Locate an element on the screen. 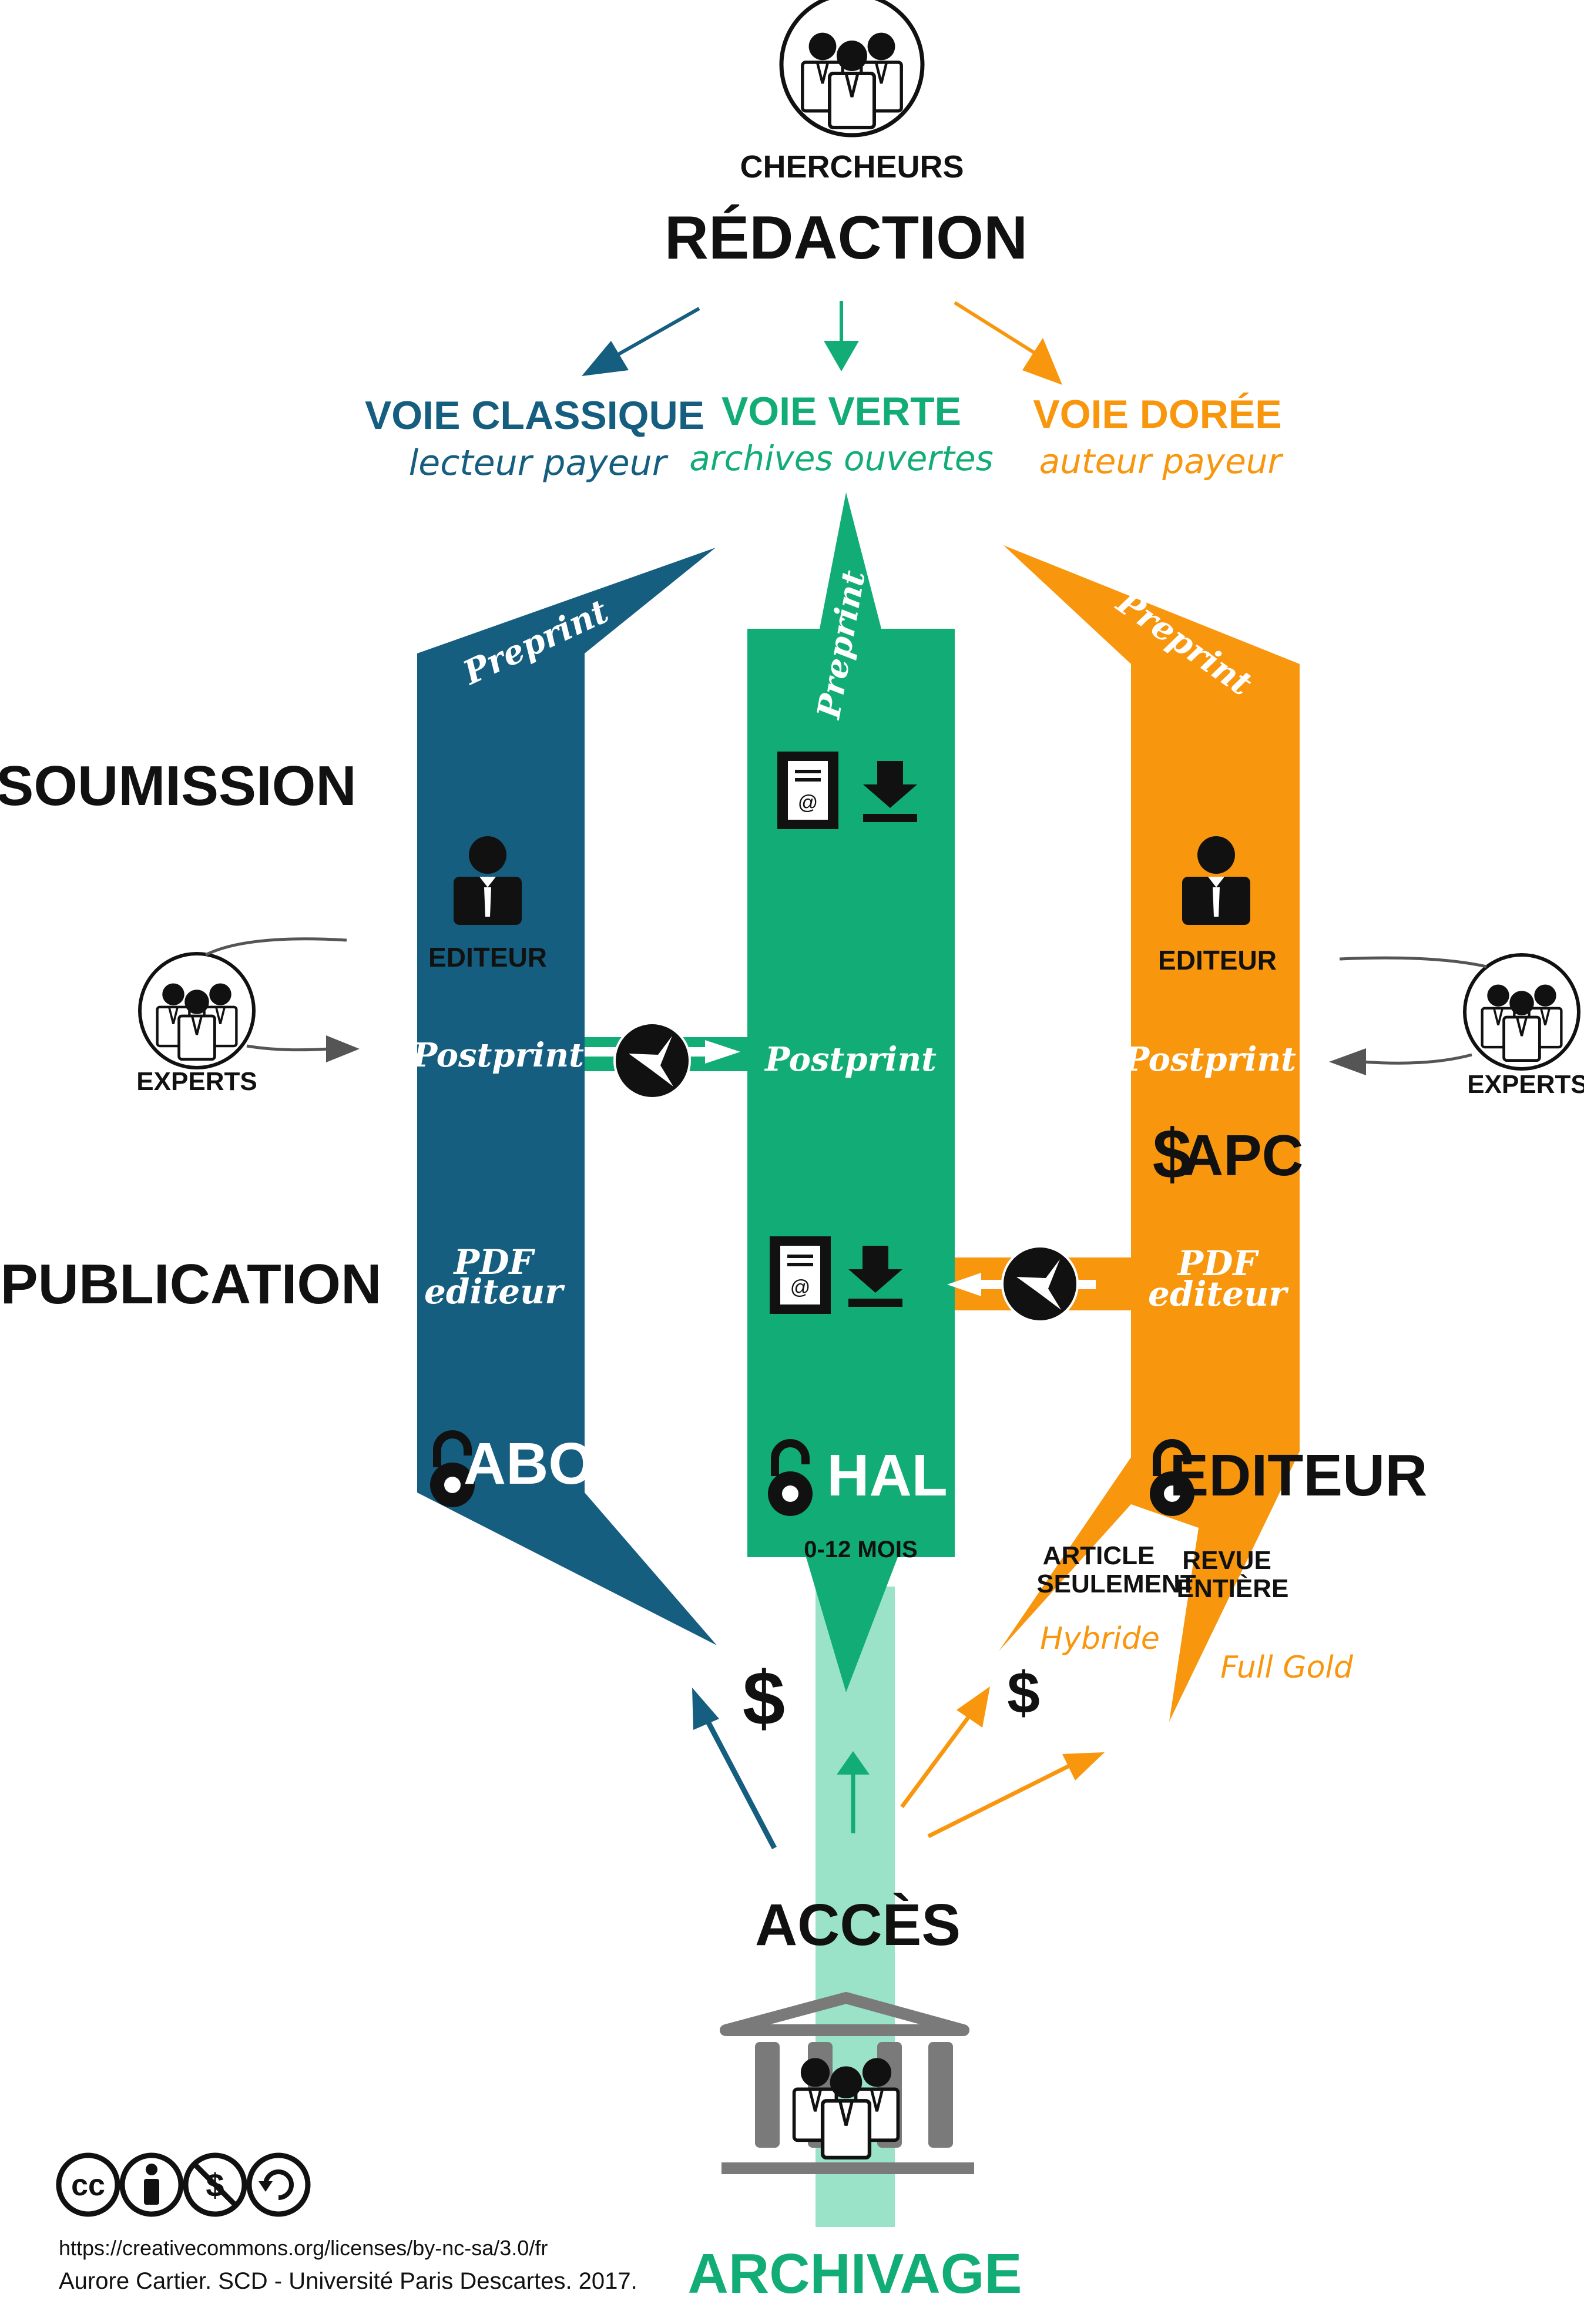  publication-label: PUBLICATION is located at coordinates (191, 1285).